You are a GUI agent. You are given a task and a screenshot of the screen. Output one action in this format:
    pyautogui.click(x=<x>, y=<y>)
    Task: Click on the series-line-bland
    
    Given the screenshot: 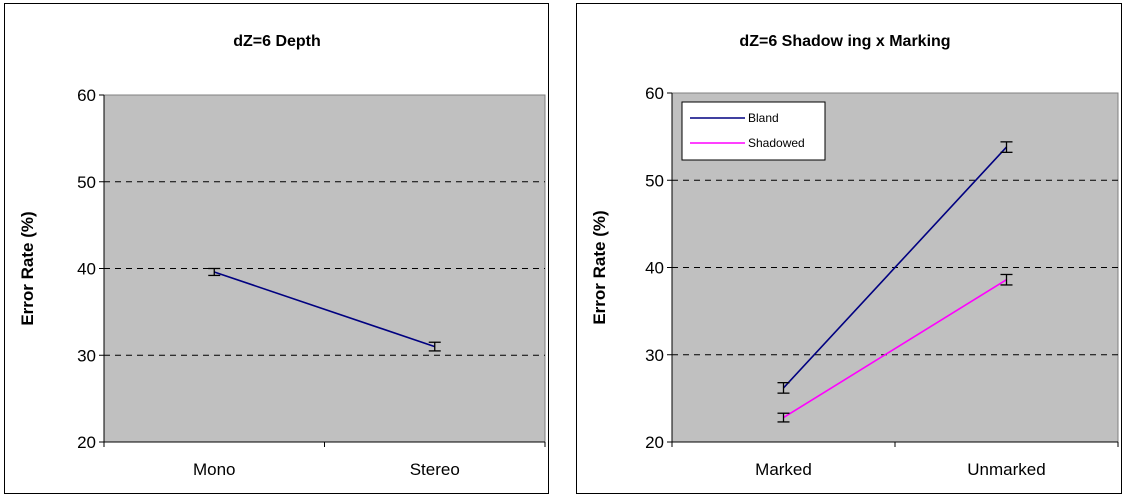 What is the action you would take?
    pyautogui.click(x=895, y=267)
    